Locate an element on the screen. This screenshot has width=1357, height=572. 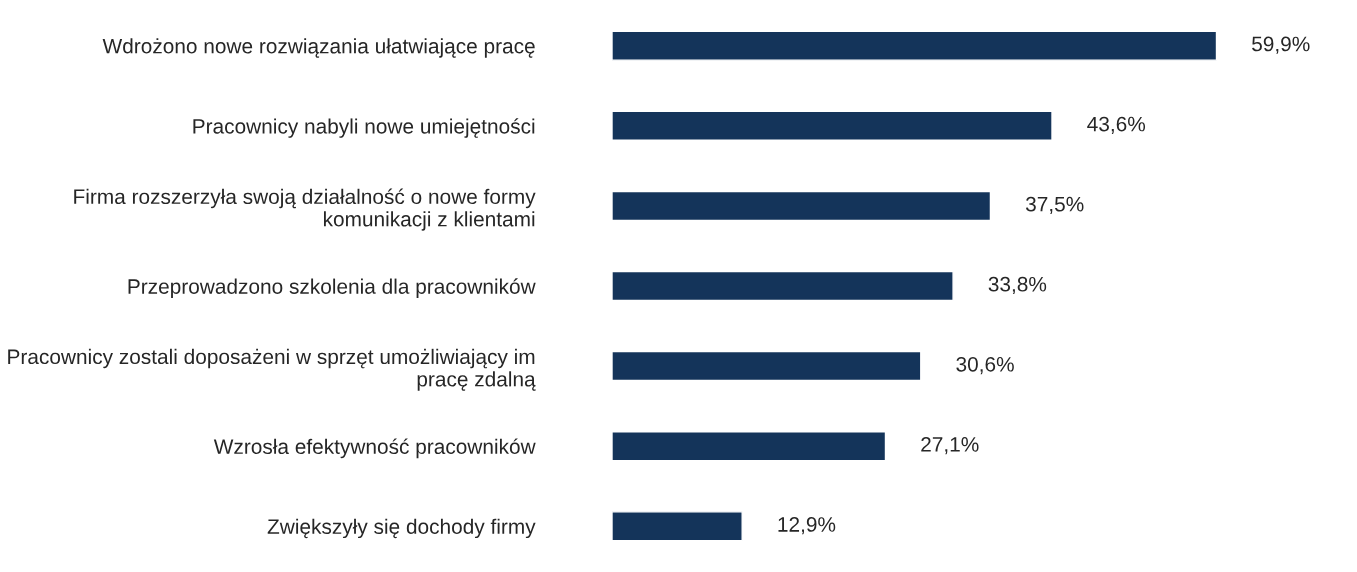
y-tick-label: Firma rozszerzyła swoją działalność o nowe formy komunikacji z klientami is located at coordinates (305, 209).